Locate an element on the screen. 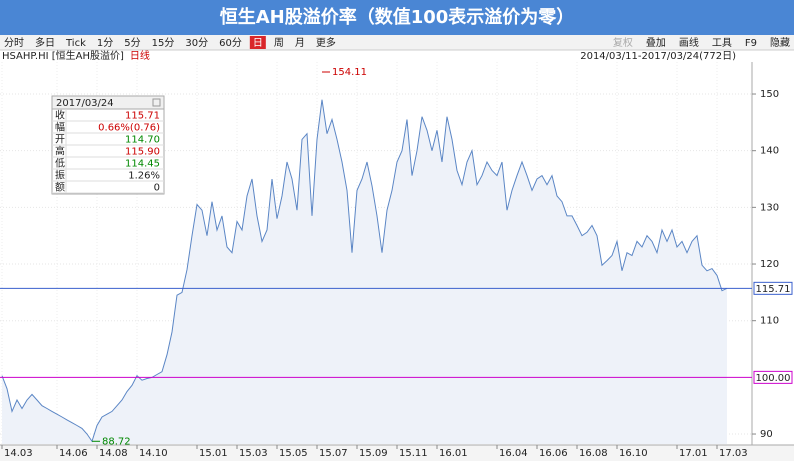  toolbar-button: 叠加 is located at coordinates (656, 43).